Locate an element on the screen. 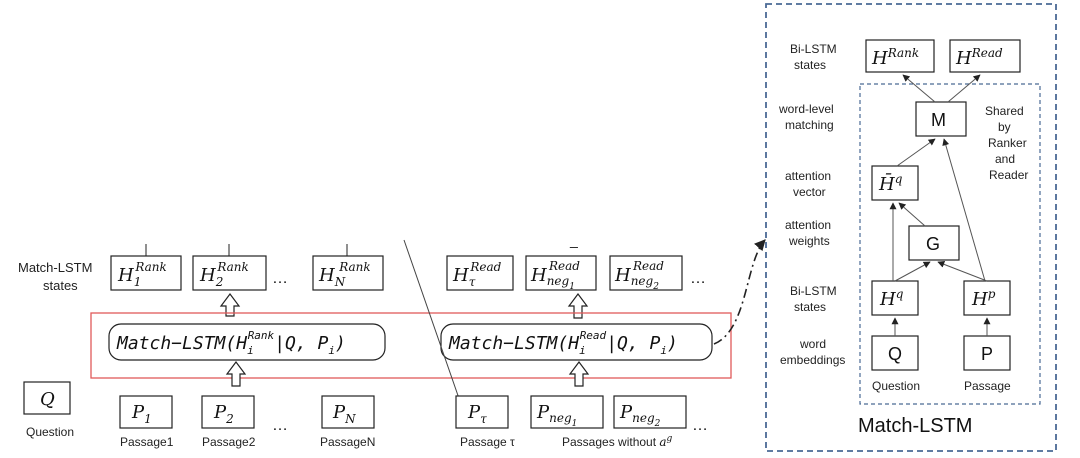  inset-label-wordemb-1: word is located at coordinates (812, 344).